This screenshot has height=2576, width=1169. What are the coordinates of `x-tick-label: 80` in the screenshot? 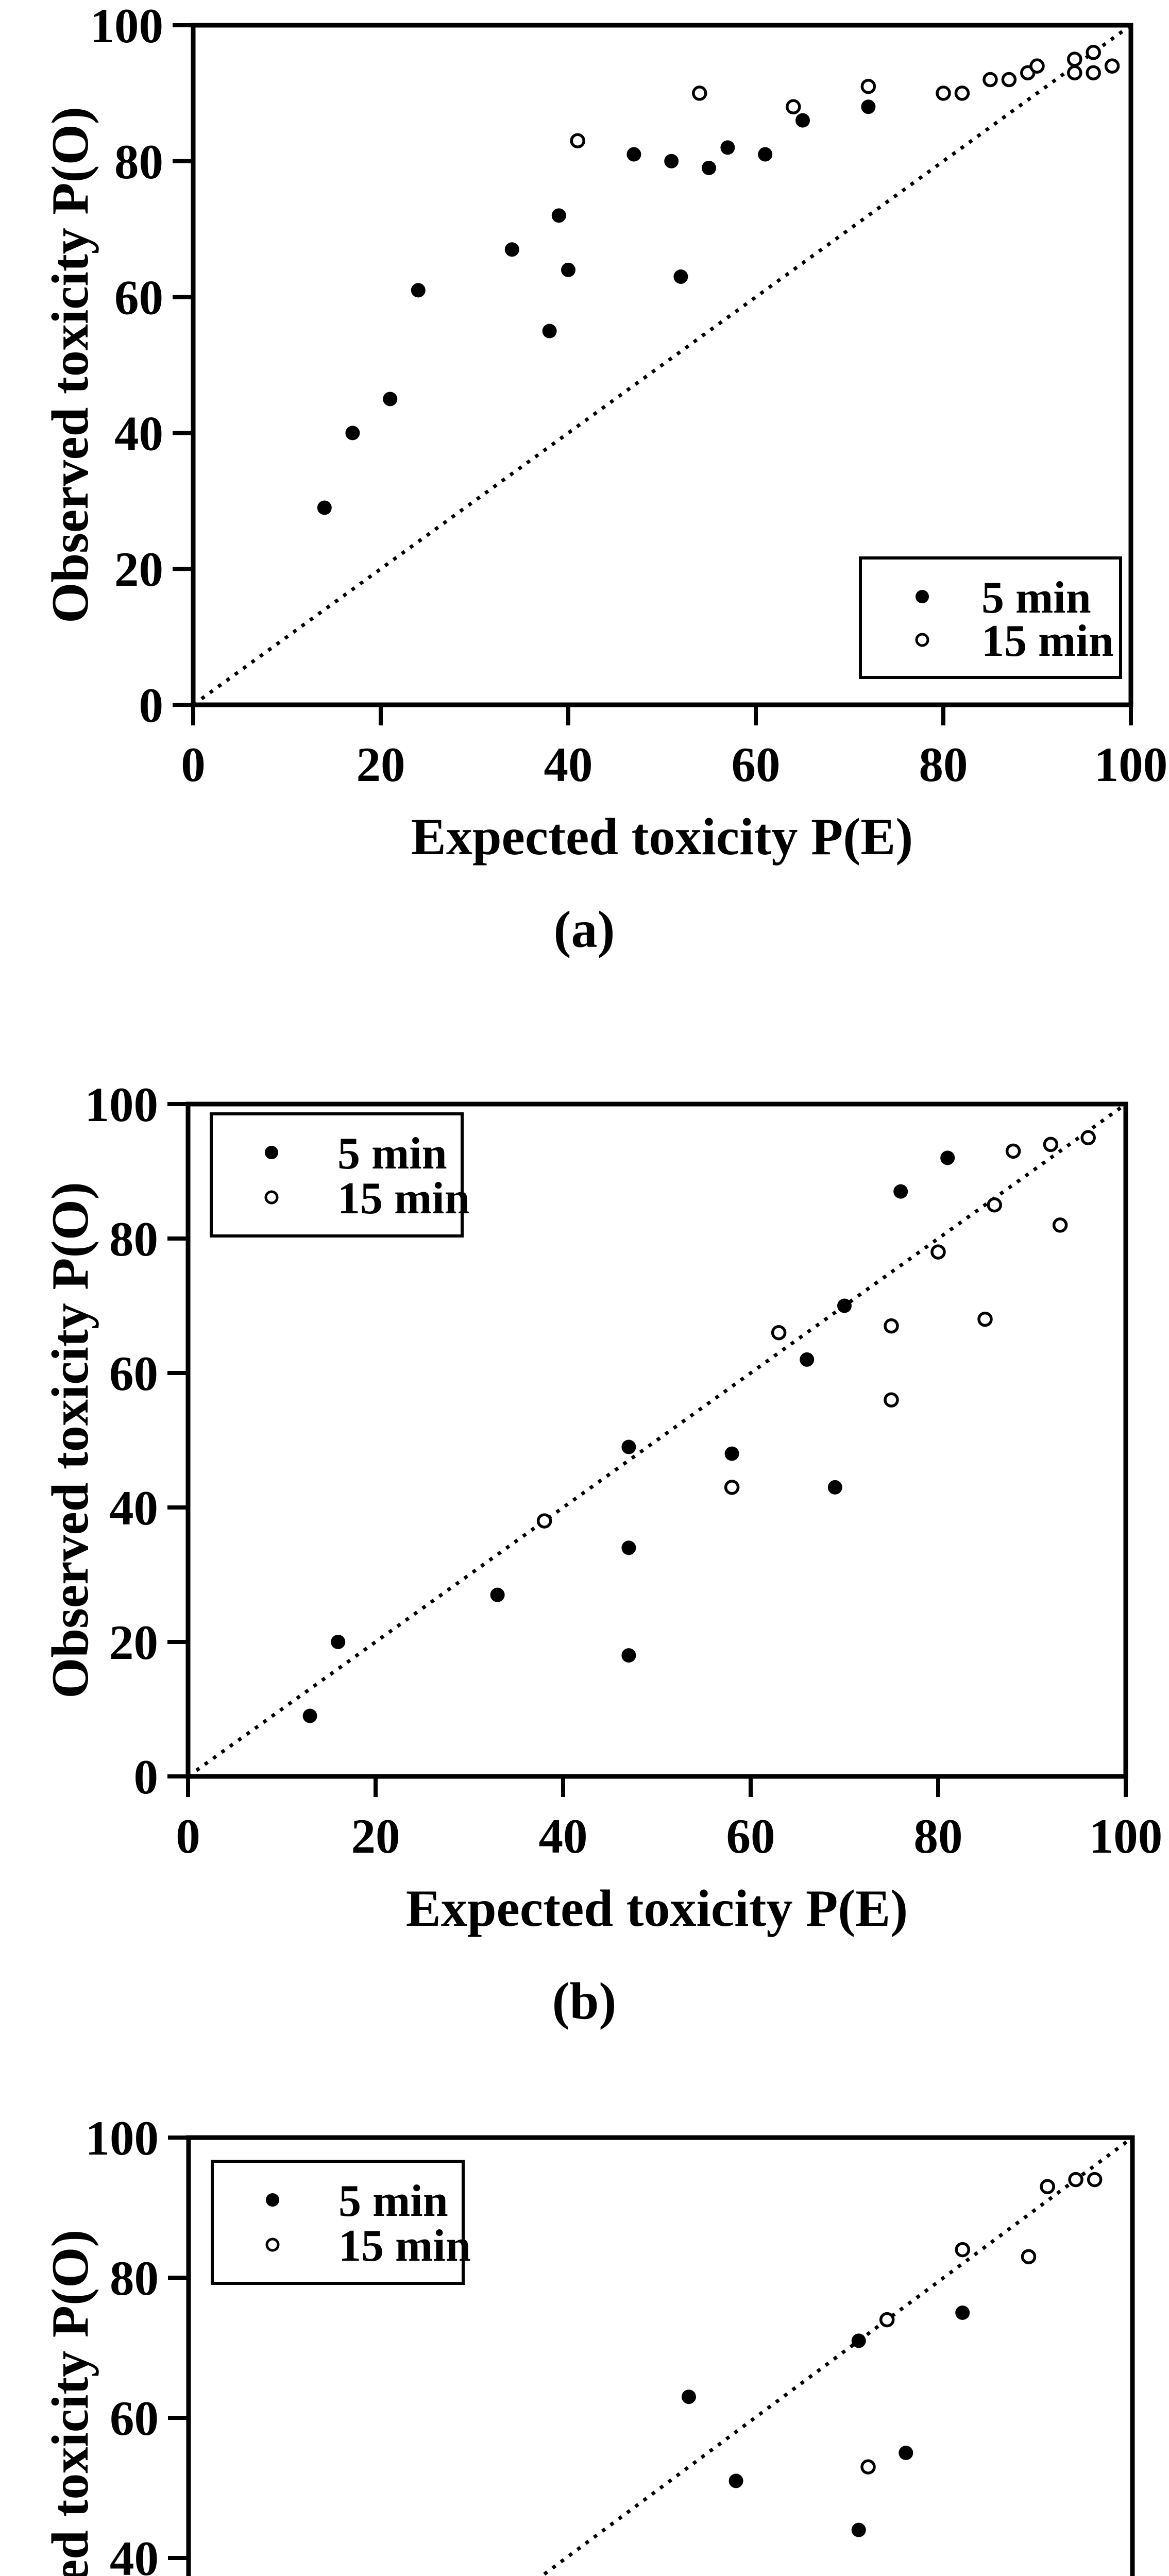 It's located at (939, 1836).